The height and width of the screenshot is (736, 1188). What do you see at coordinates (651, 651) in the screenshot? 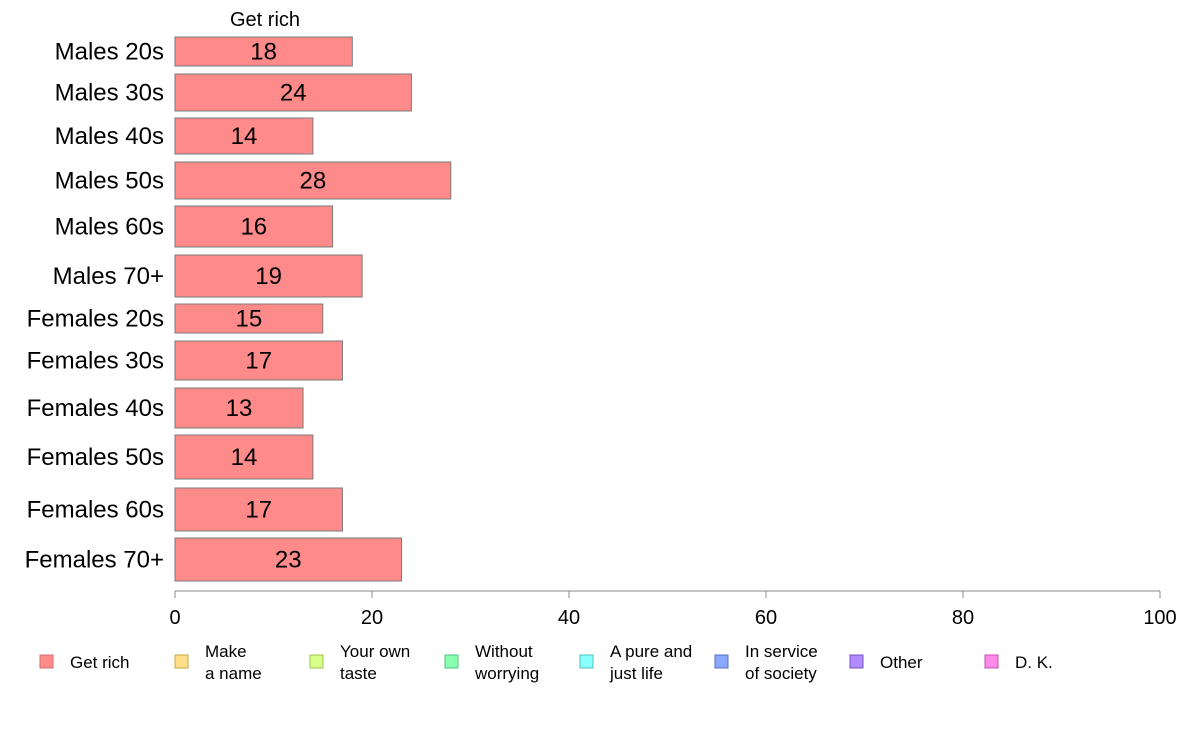
I see `legend-label: A pure and` at bounding box center [651, 651].